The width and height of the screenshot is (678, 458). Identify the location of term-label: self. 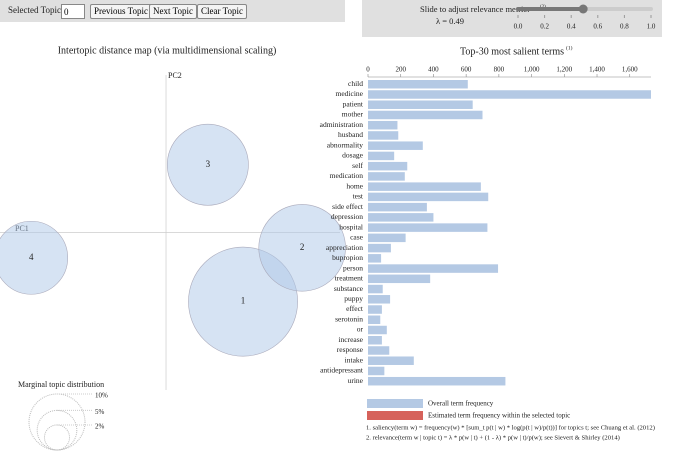
(357, 165).